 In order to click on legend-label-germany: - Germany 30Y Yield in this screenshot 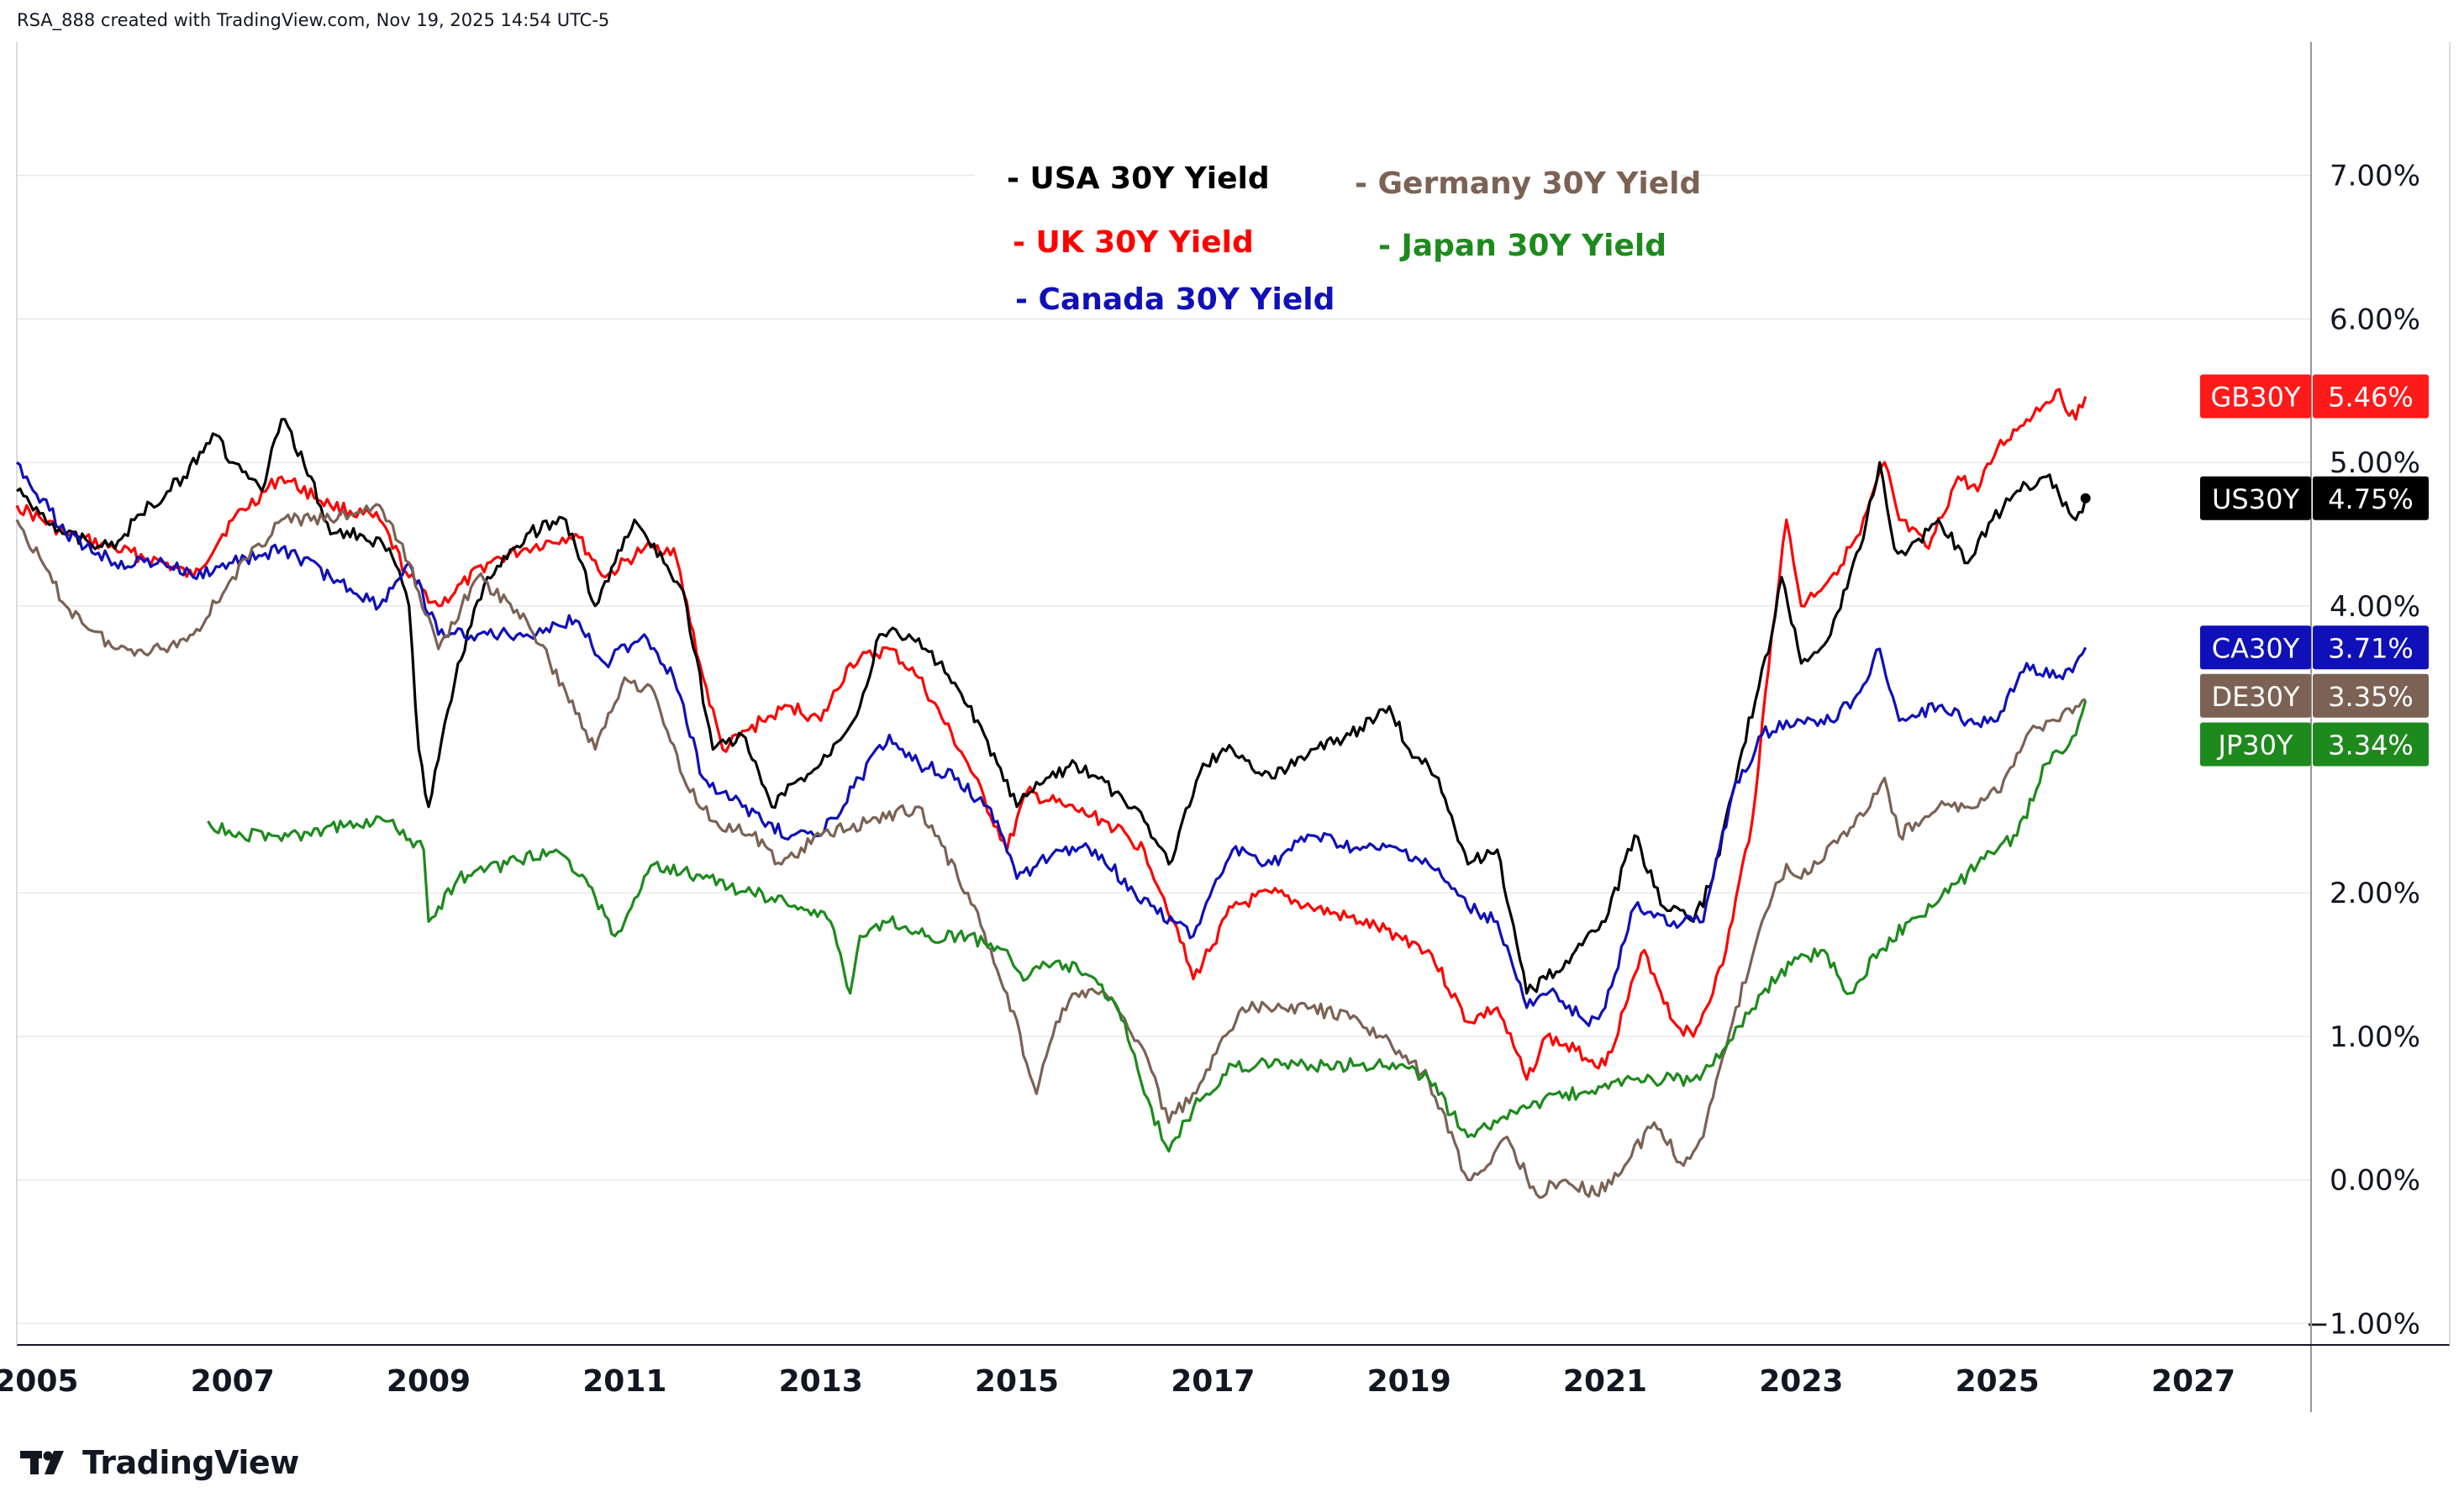, I will do `click(1528, 183)`.